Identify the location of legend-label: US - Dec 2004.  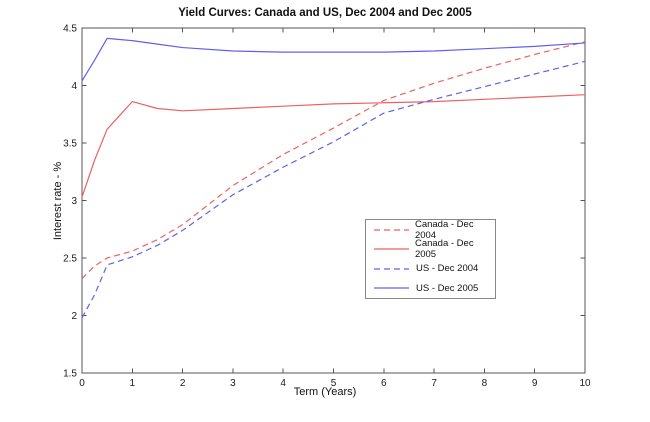
(447, 269).